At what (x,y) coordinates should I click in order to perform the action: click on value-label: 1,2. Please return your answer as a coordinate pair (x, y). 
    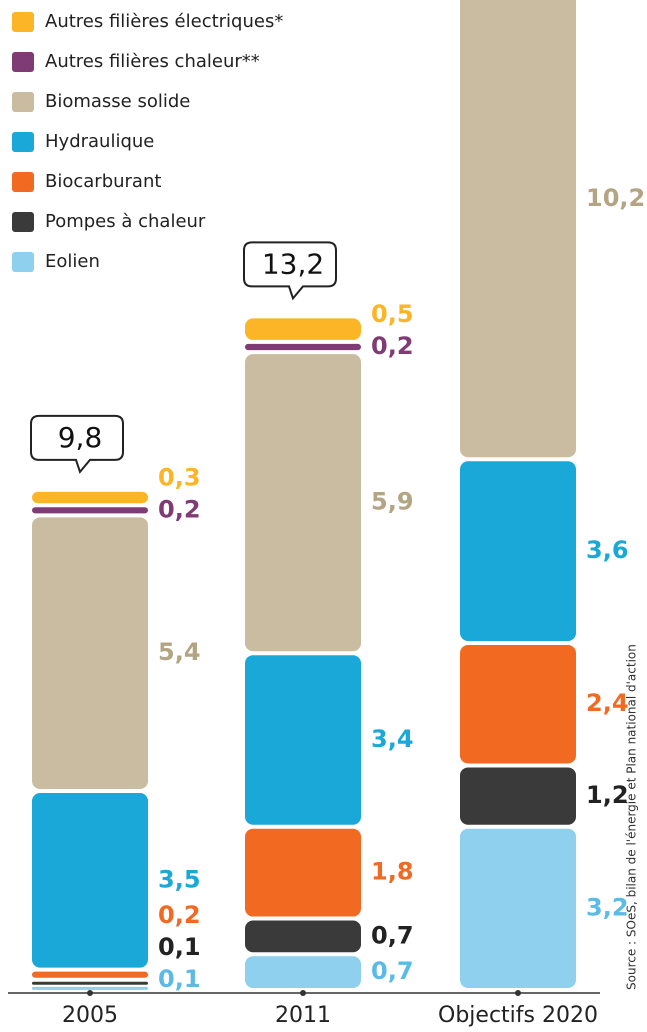
    Looking at the image, I should click on (607, 795).